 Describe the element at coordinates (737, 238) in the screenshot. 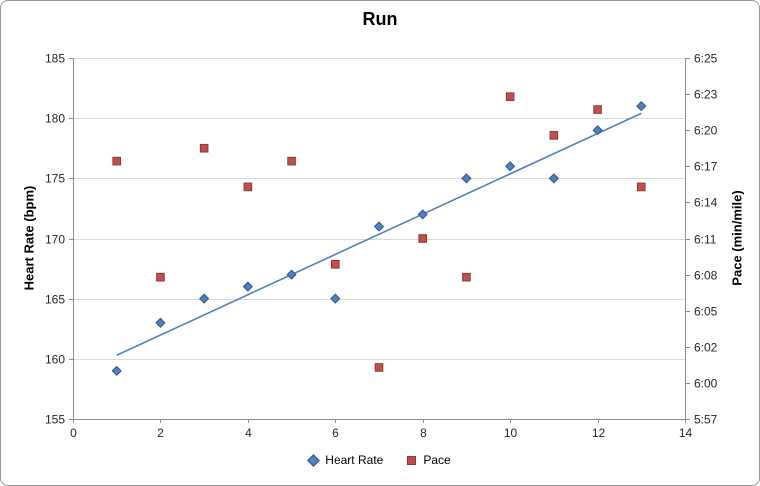

I see `right-axis-title: Pace (min/mile)` at that location.